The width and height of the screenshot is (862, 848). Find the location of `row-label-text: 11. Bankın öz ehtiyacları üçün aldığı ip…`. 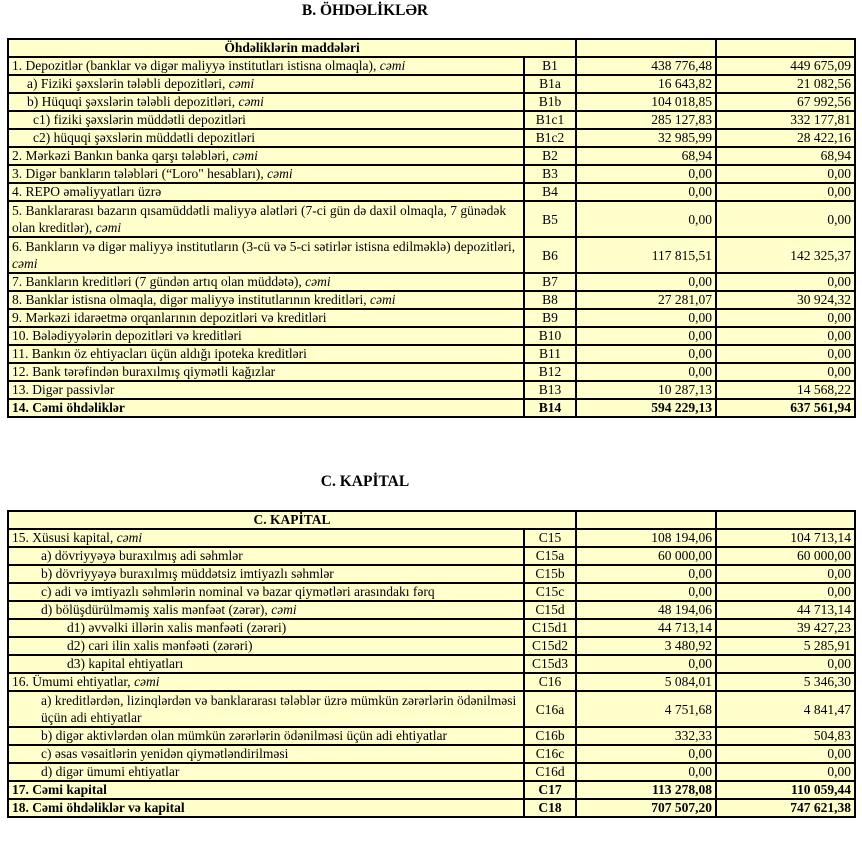

row-label-text: 11. Bankın öz ehtiyacları üçün aldığı ip… is located at coordinates (159, 353).